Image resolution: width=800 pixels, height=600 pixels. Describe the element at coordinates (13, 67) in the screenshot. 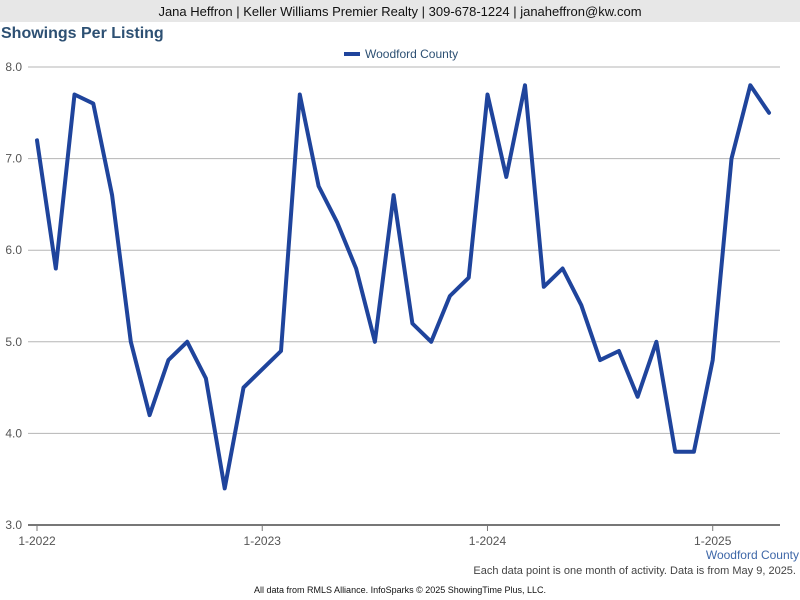

I see `y-tick-label: 8.0` at that location.